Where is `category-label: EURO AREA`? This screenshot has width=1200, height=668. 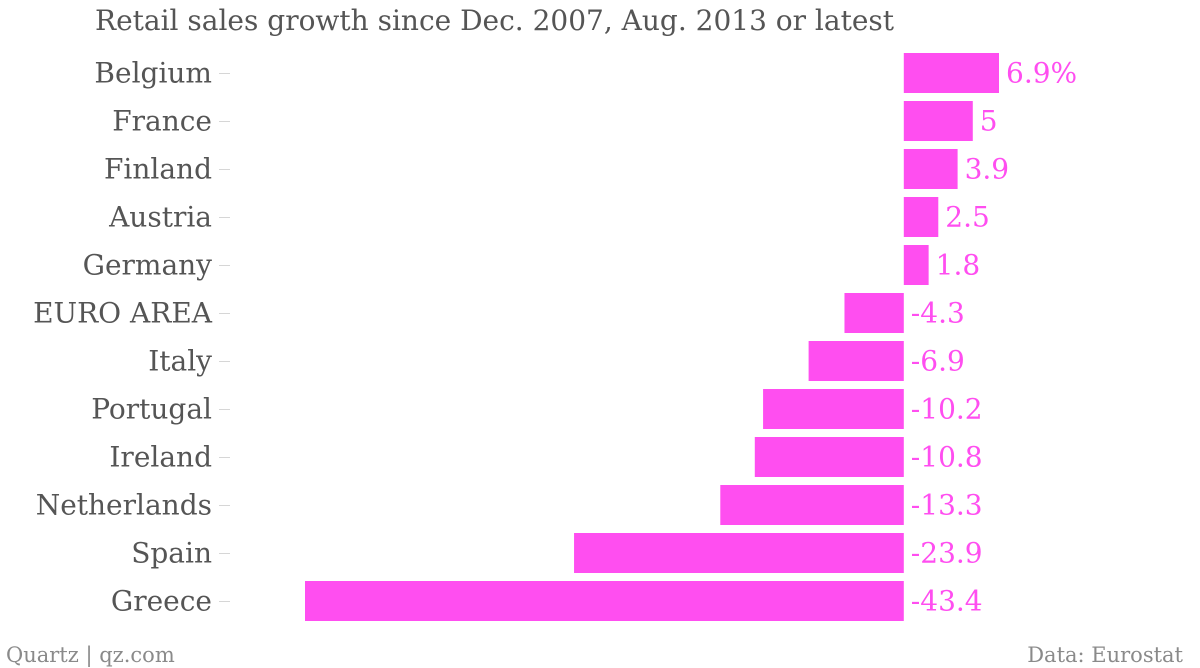 category-label: EURO AREA is located at coordinates (123, 313).